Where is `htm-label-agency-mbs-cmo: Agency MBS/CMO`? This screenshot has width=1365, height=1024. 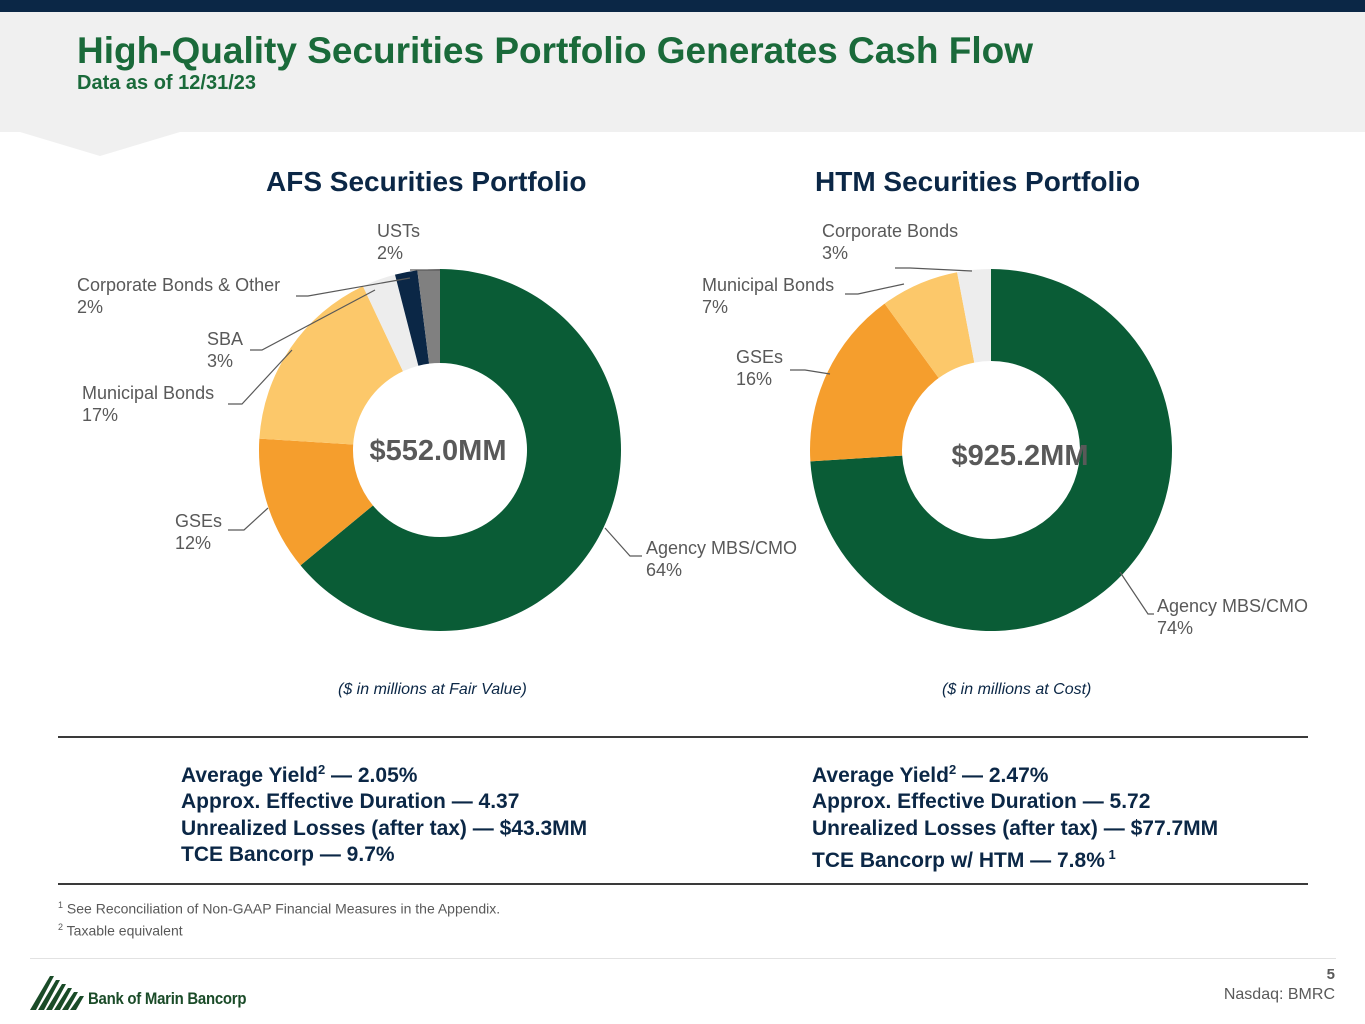
htm-label-agency-mbs-cmo: Agency MBS/CMO is located at coordinates (1232, 606).